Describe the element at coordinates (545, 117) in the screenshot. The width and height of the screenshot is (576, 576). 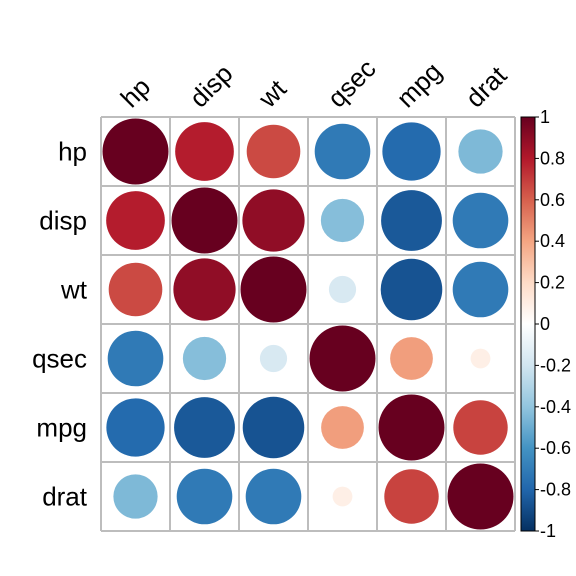
I see `colorbar-tick-label: 1` at that location.